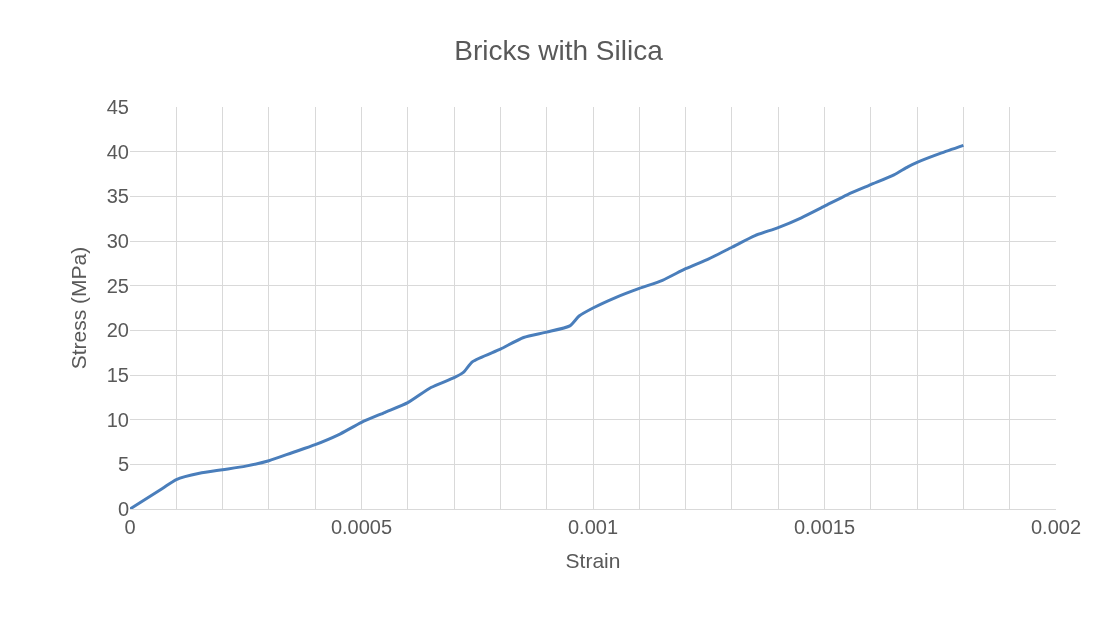 Image resolution: width=1117 pixels, height=627 pixels. What do you see at coordinates (117, 375) in the screenshot?
I see `y-tick-label: 15` at bounding box center [117, 375].